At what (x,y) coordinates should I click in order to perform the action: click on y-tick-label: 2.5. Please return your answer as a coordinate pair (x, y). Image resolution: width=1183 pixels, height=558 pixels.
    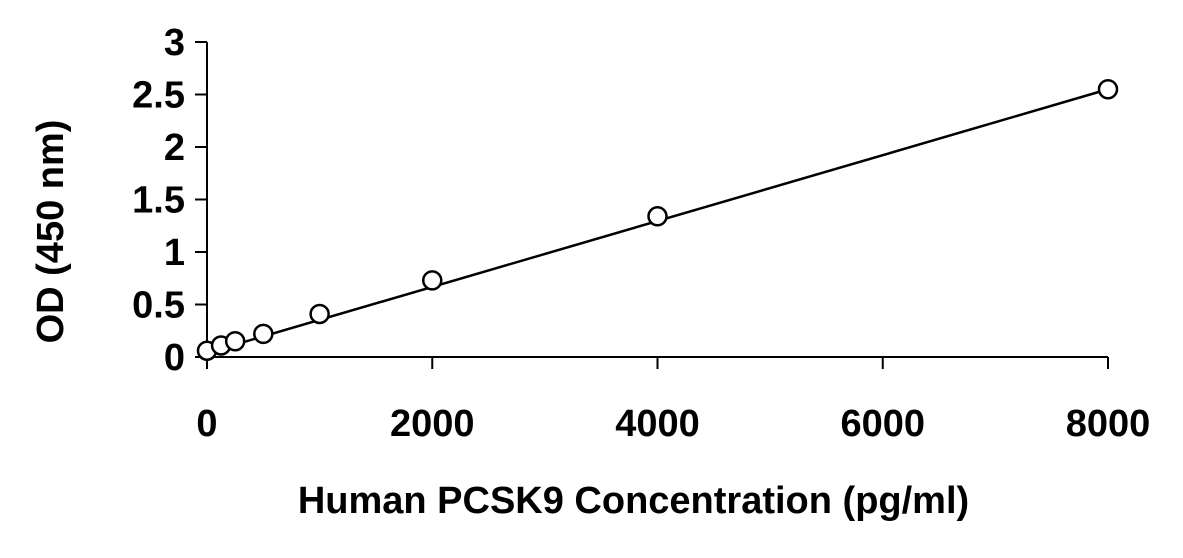
    Looking at the image, I should click on (158, 96).